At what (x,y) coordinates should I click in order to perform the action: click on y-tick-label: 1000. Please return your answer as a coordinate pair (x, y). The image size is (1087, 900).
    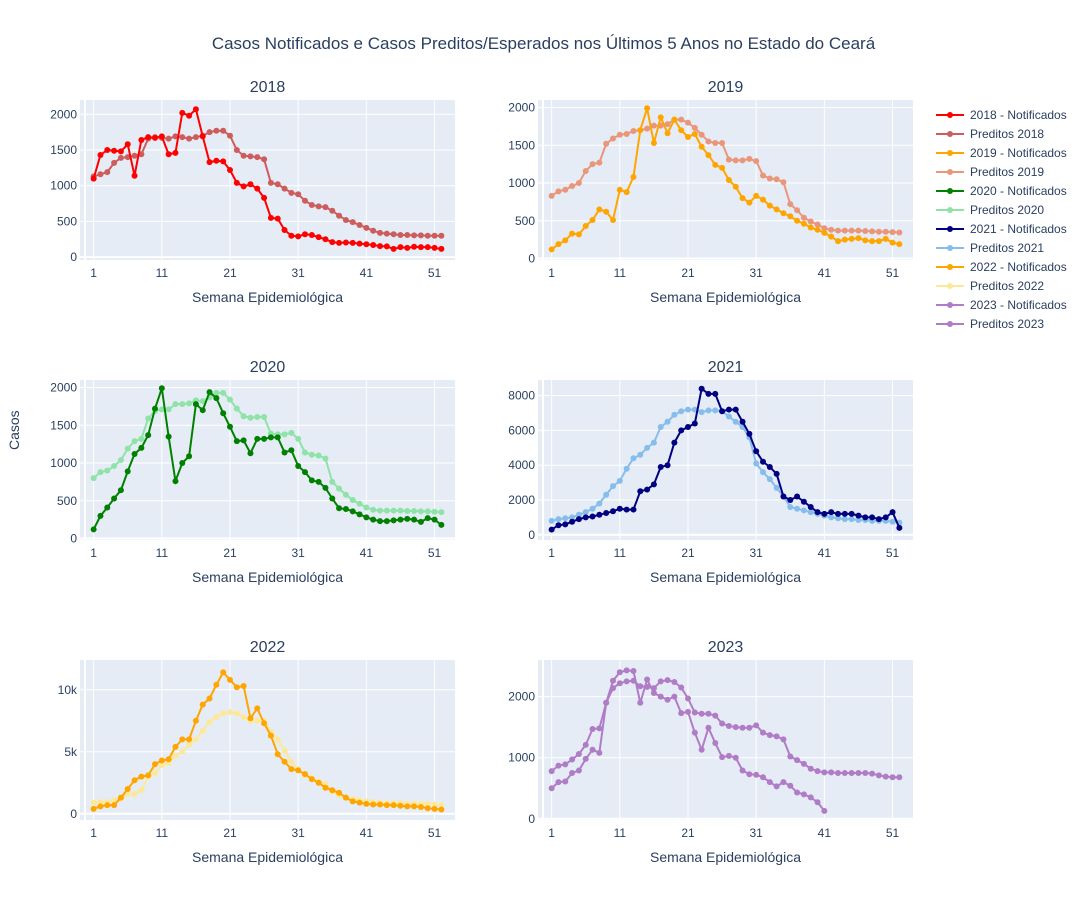
    Looking at the image, I should click on (521, 183).